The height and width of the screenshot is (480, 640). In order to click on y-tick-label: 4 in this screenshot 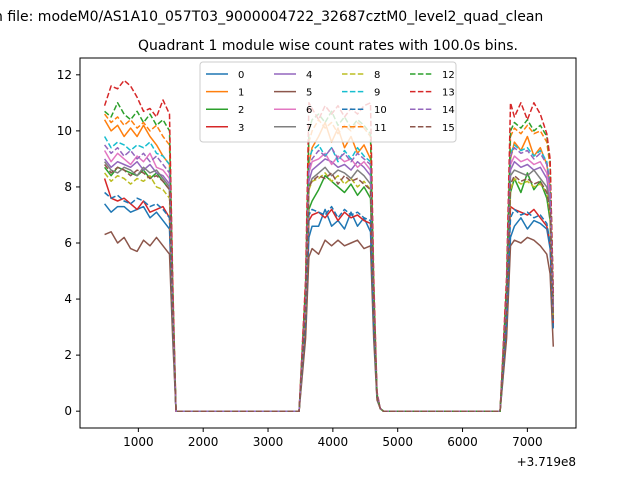, I will do `click(68, 299)`.